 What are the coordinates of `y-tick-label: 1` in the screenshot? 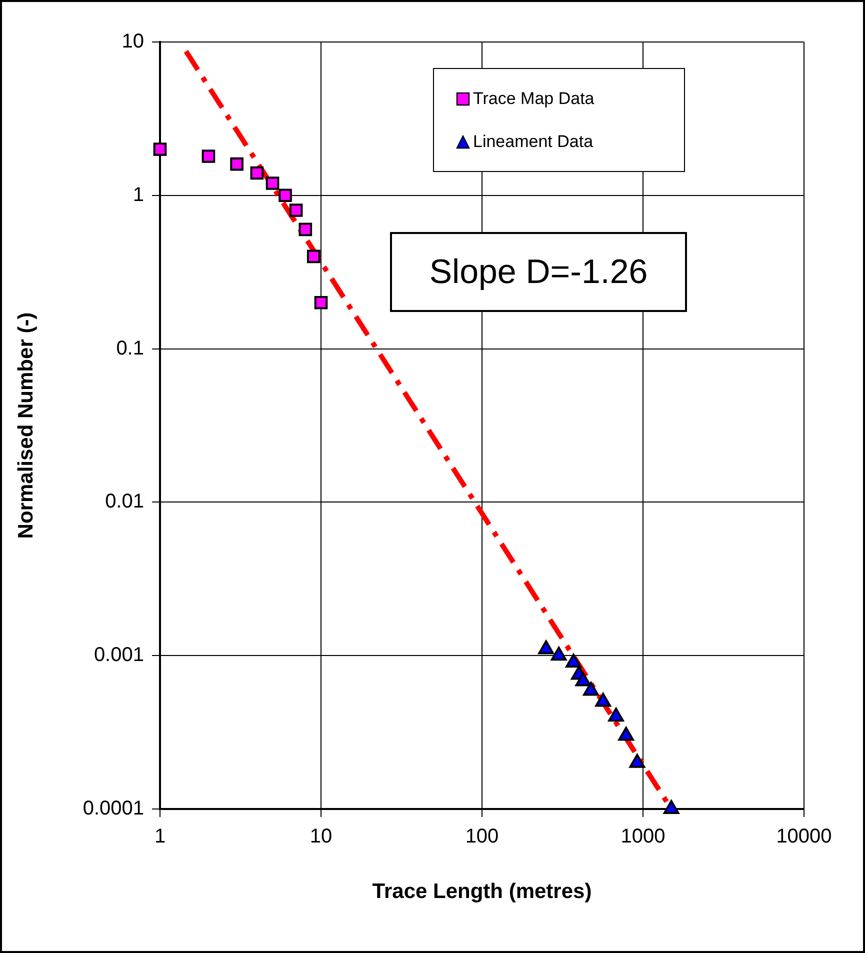 It's located at (138, 195).